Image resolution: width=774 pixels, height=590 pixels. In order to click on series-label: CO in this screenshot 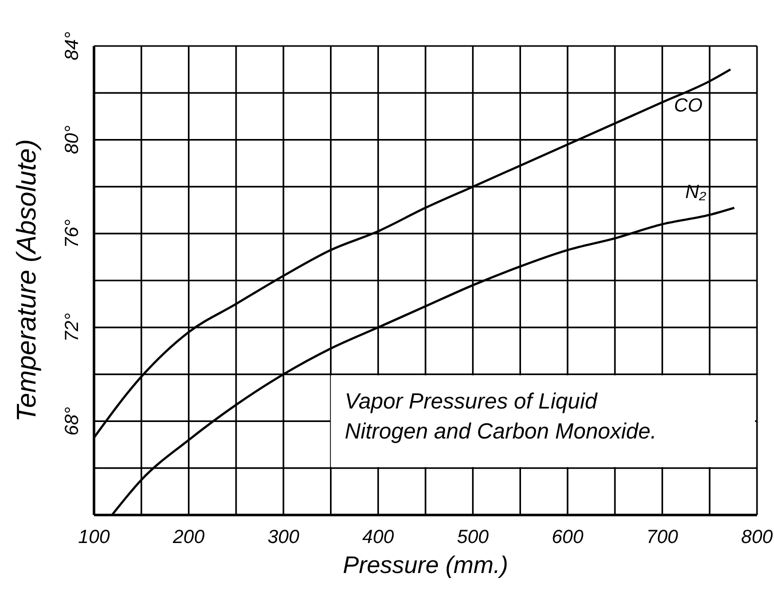, I will do `click(688, 105)`.